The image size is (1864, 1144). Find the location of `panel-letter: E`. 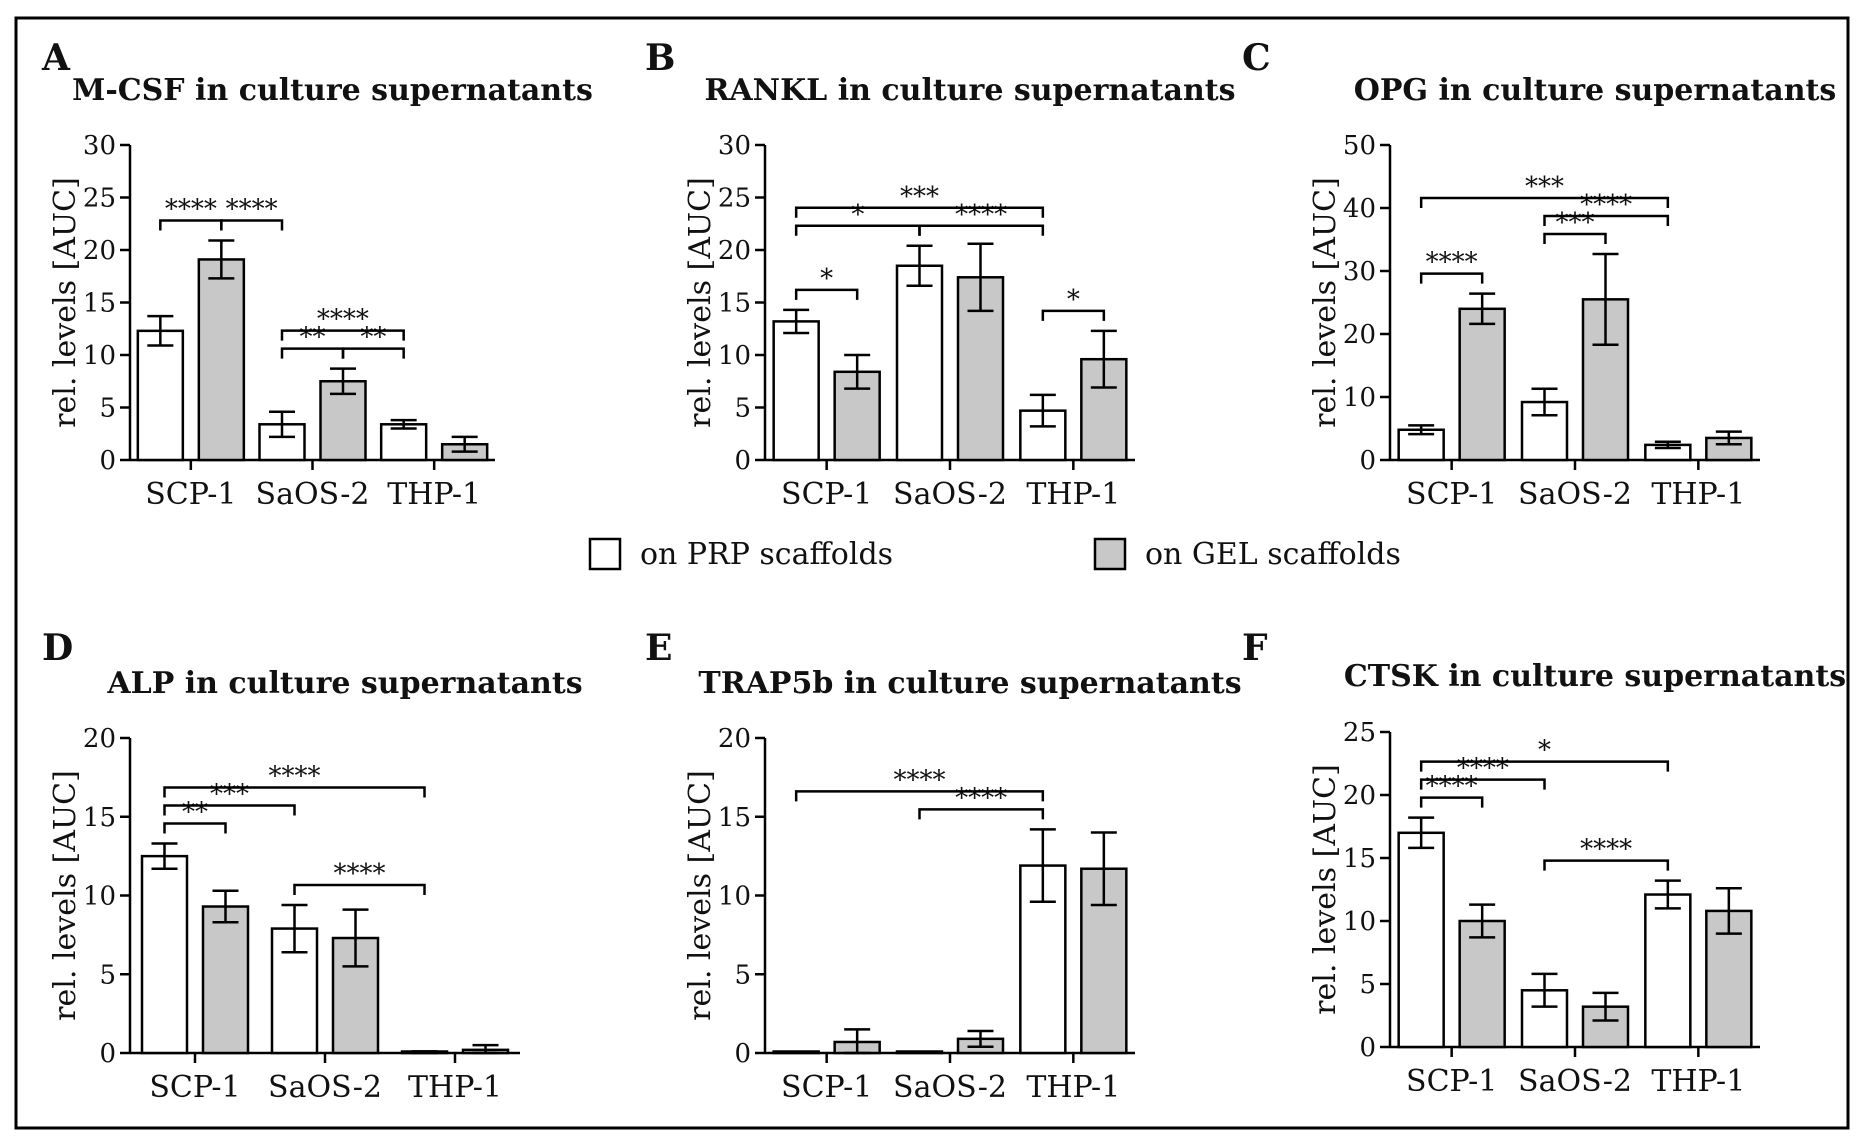

panel-letter: E is located at coordinates (658, 648).